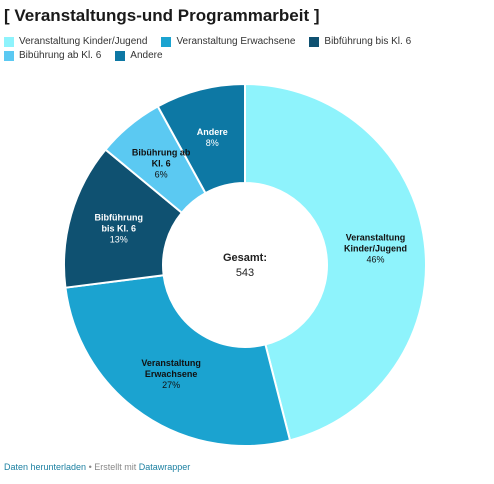  Describe the element at coordinates (368, 41) in the screenshot. I see `legend-label-bibfuehrung-bis-kl6: Bibführung bis Kl. 6` at that location.